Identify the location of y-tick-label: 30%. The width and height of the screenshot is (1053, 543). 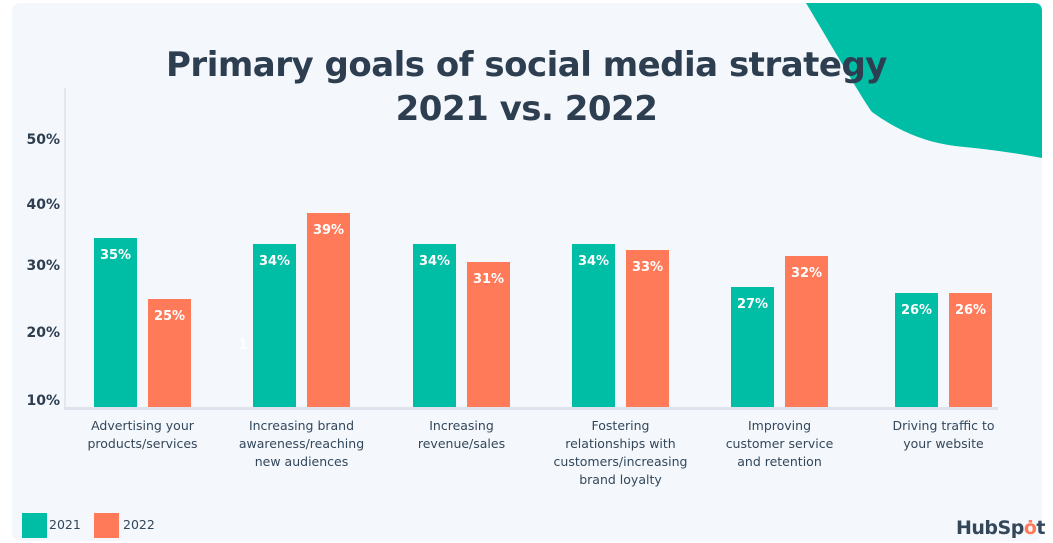
(43, 266).